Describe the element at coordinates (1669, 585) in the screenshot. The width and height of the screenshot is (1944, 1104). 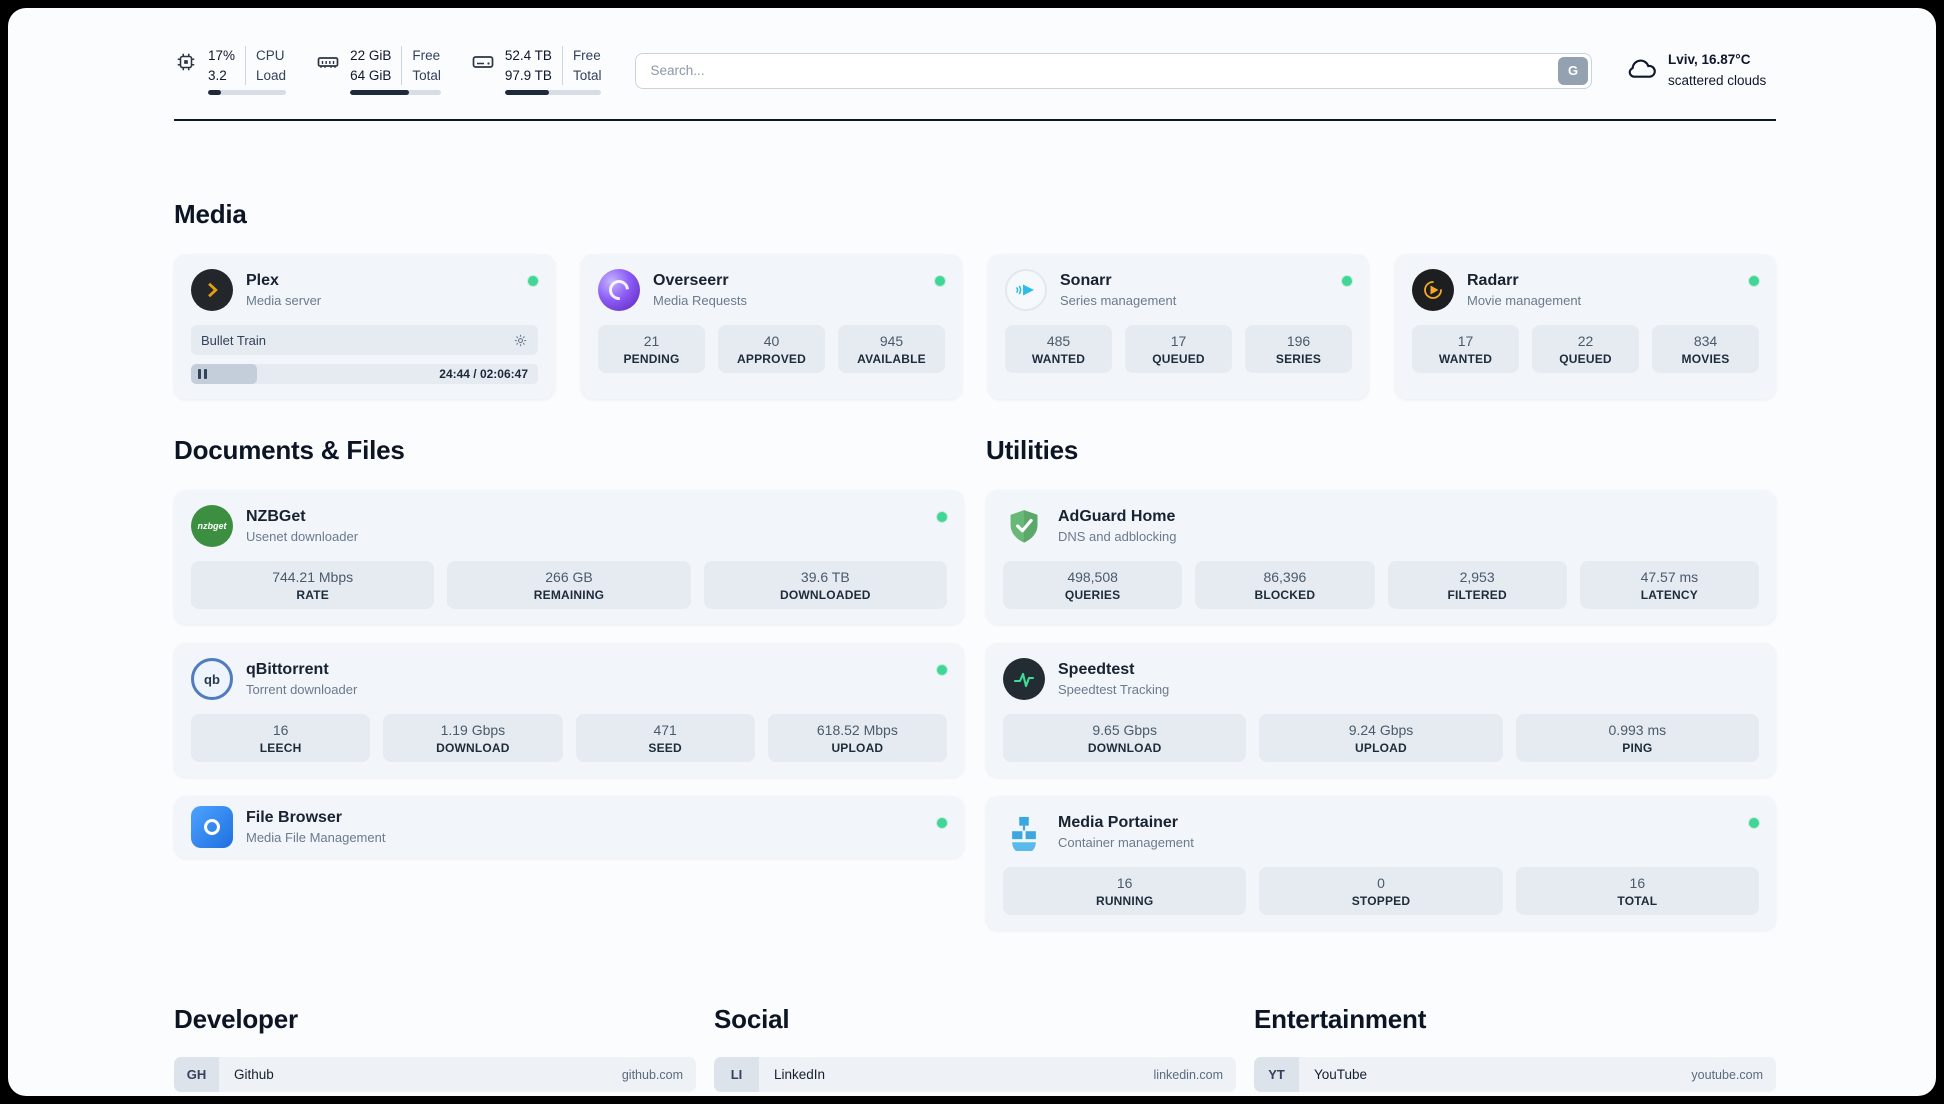
I see `stat-latency: 47.57 ms LATENCY` at that location.